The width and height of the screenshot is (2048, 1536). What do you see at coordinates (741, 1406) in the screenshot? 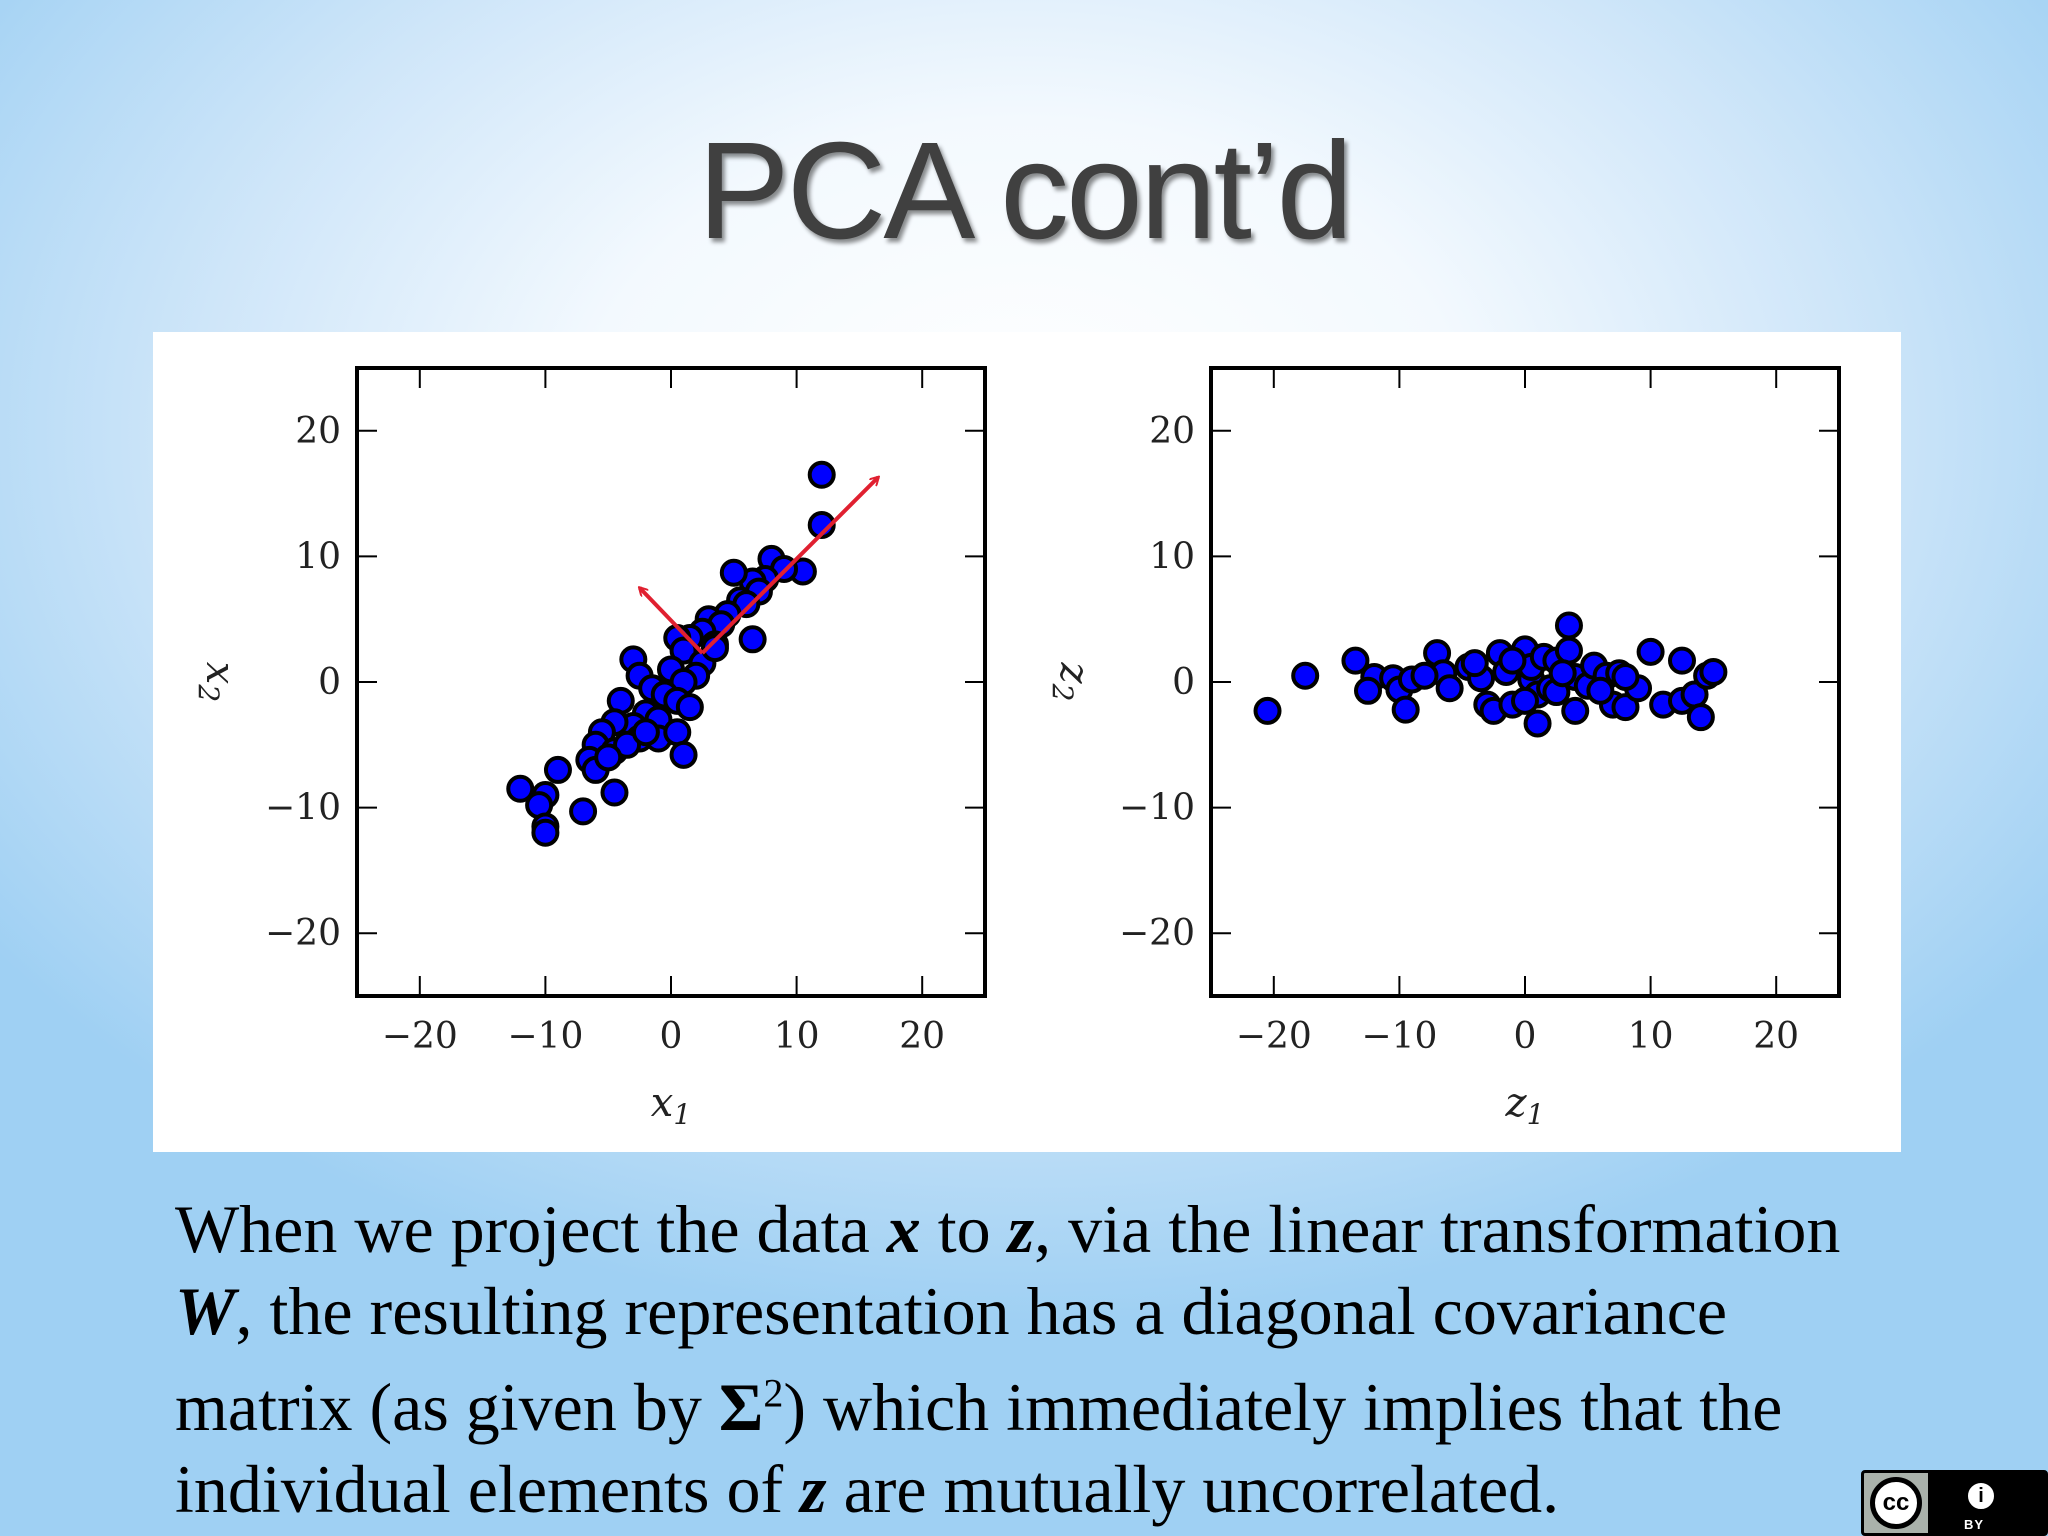
I see `caption-sigma: Σ` at bounding box center [741, 1406].